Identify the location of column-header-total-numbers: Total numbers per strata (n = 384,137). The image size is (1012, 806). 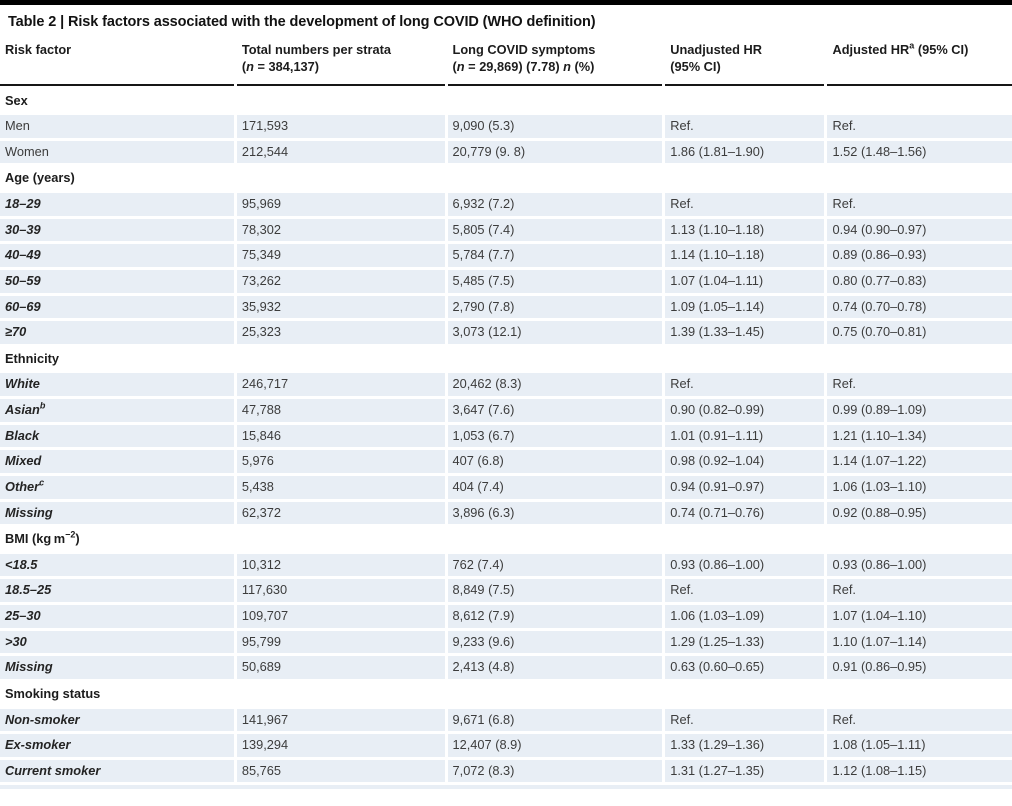
(340, 62).